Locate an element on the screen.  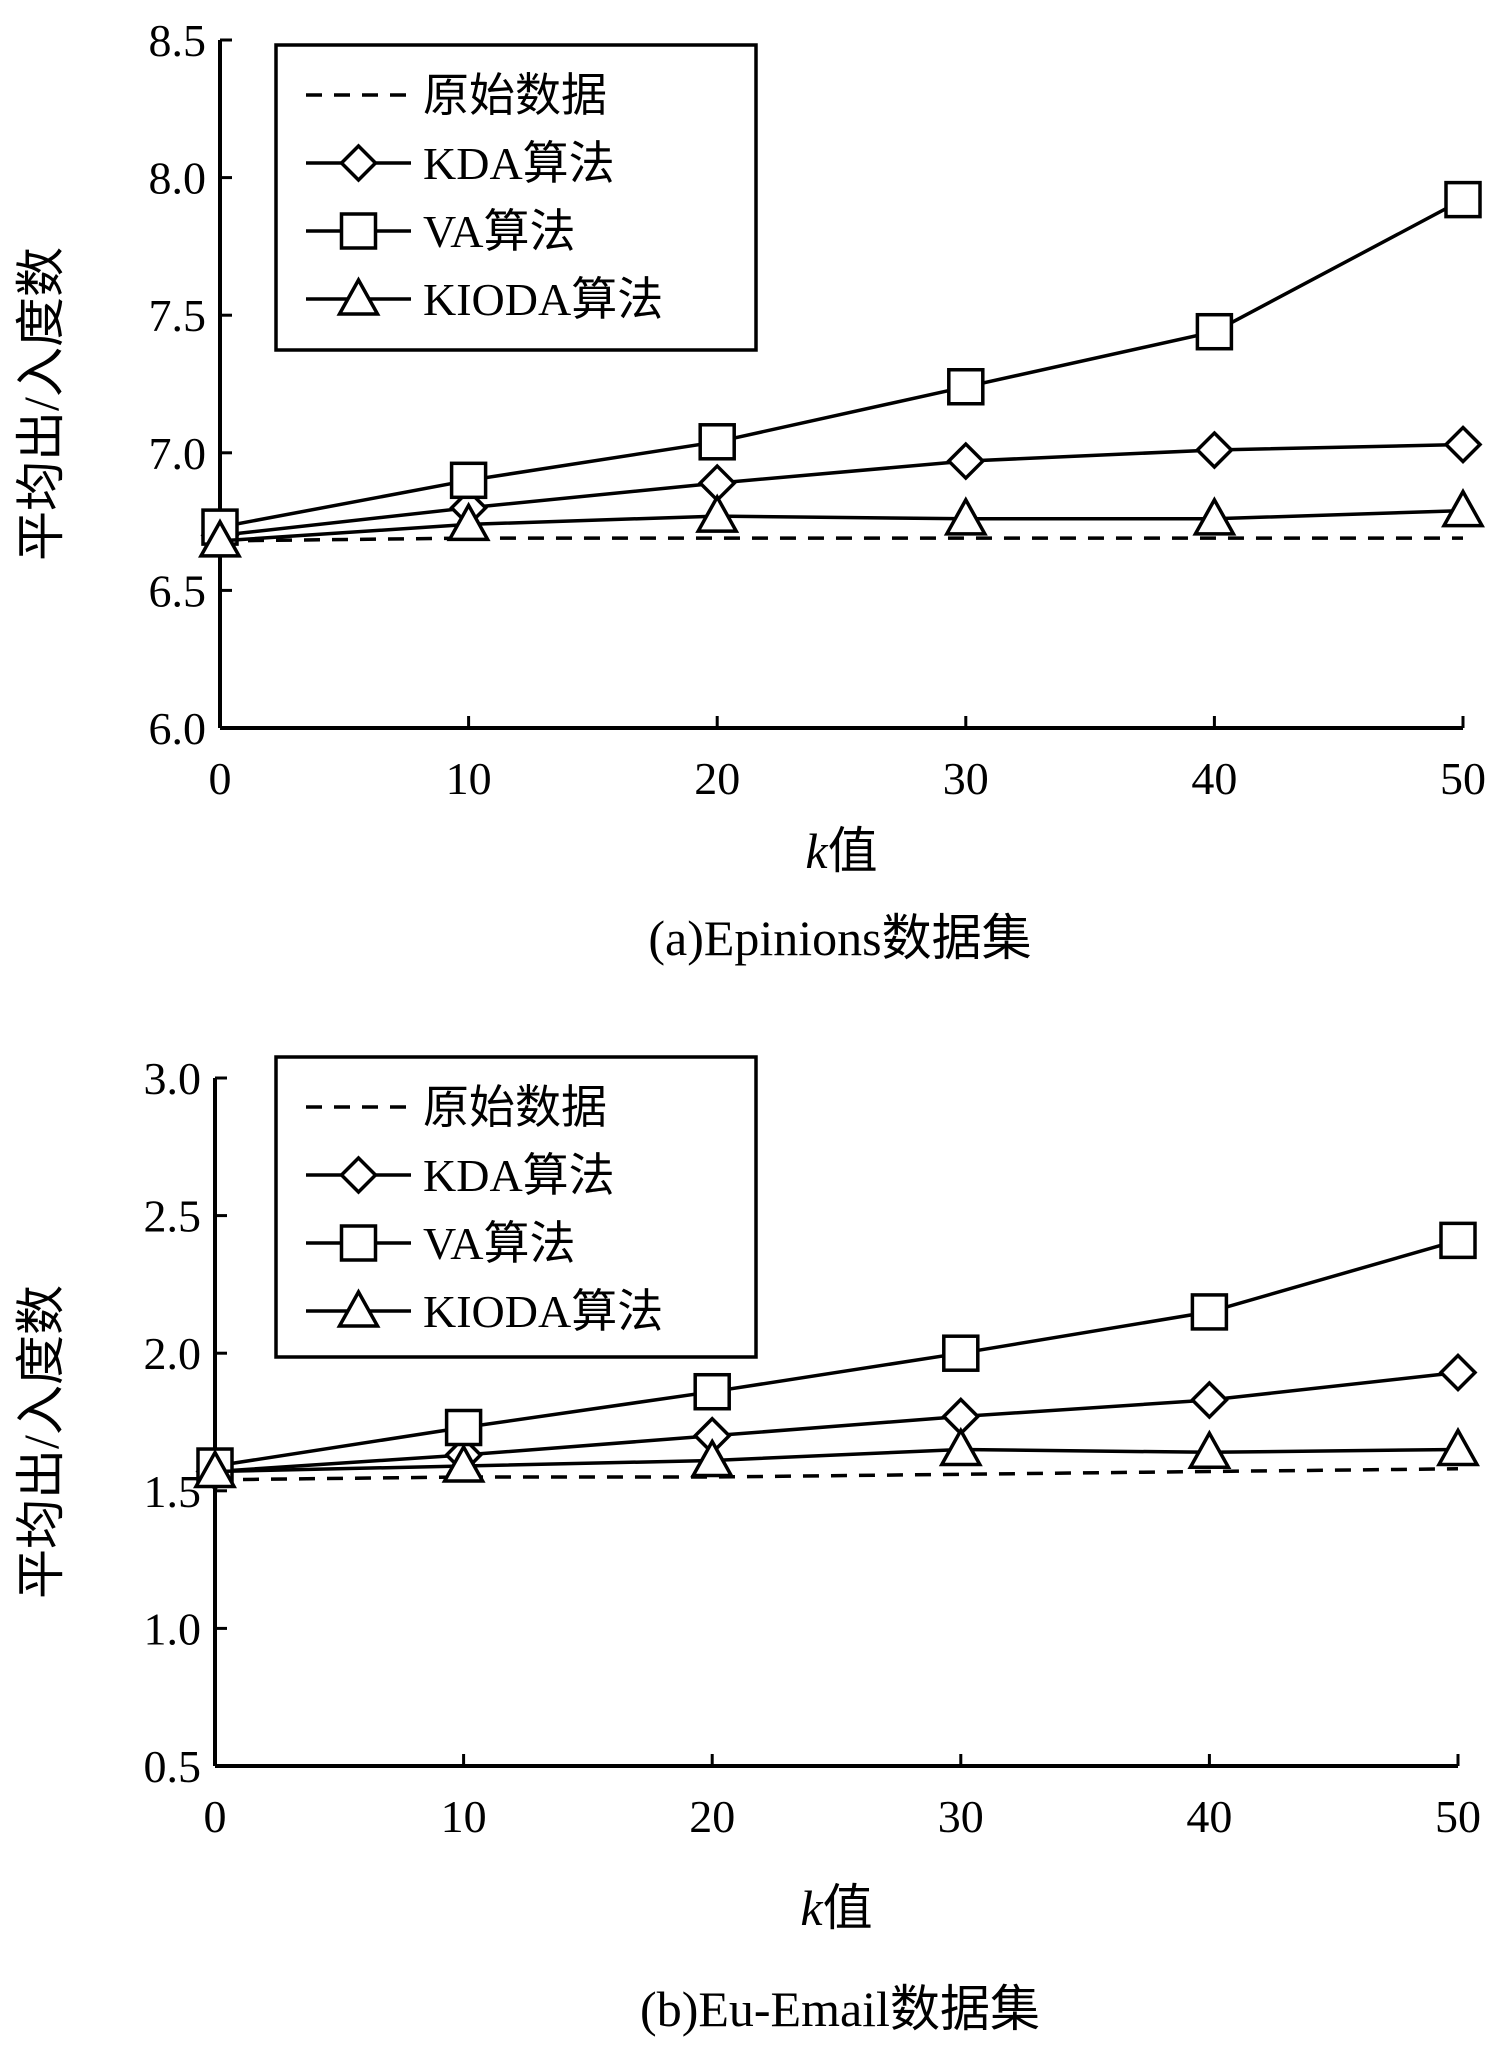
charta-y-tick-label: 8.0 is located at coordinates (178, 178).